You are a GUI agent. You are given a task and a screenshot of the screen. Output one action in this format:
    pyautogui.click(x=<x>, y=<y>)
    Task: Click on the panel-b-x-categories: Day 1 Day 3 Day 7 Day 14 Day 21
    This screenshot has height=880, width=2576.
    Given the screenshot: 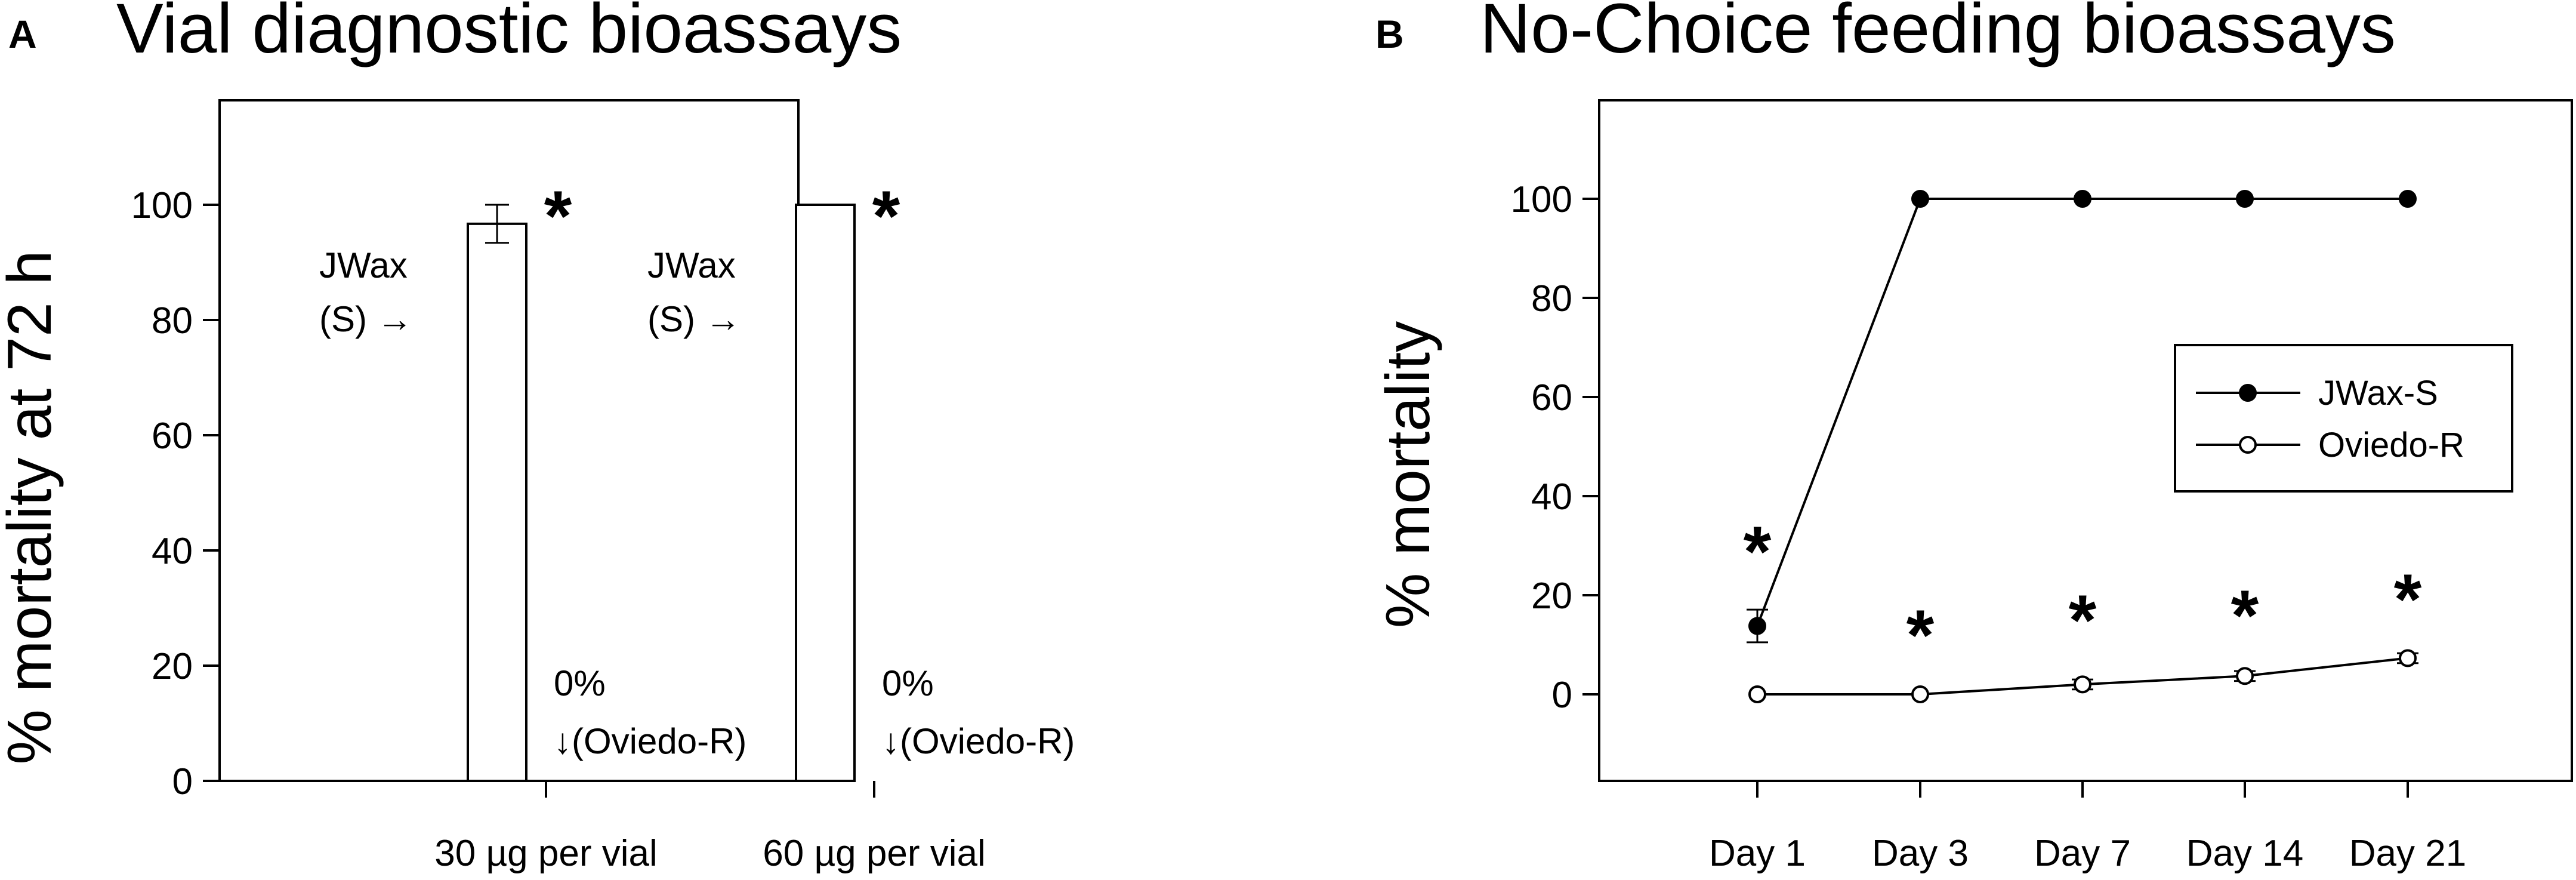 What is the action you would take?
    pyautogui.click(x=2087, y=827)
    